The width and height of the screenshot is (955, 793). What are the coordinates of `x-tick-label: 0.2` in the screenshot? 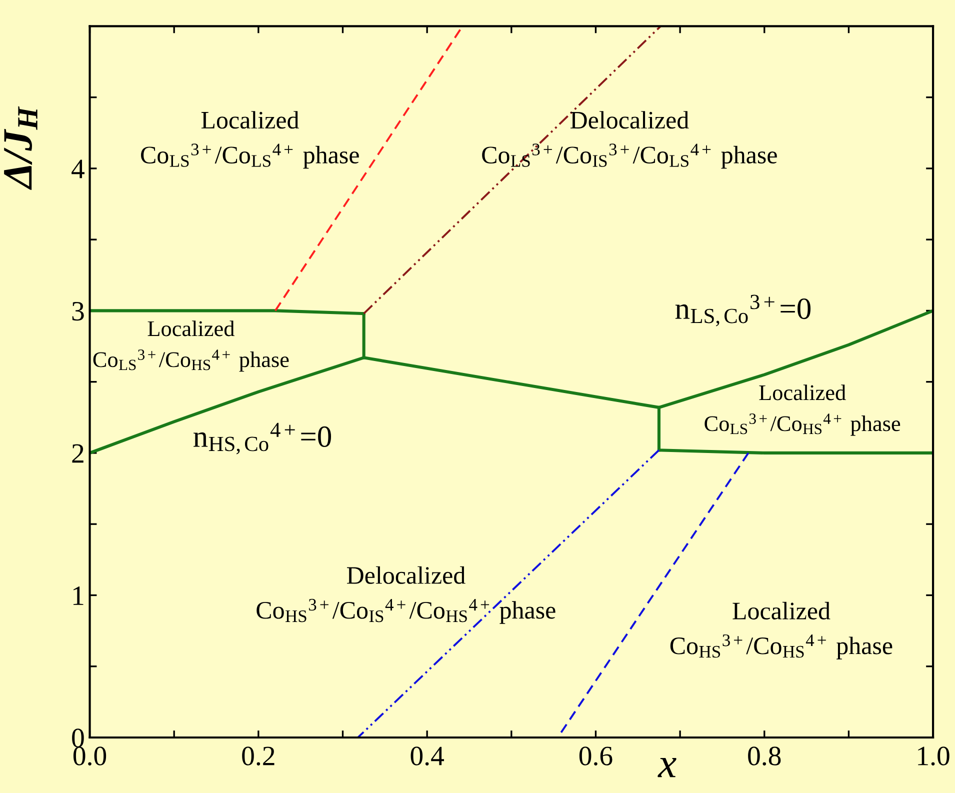 It's located at (258, 756).